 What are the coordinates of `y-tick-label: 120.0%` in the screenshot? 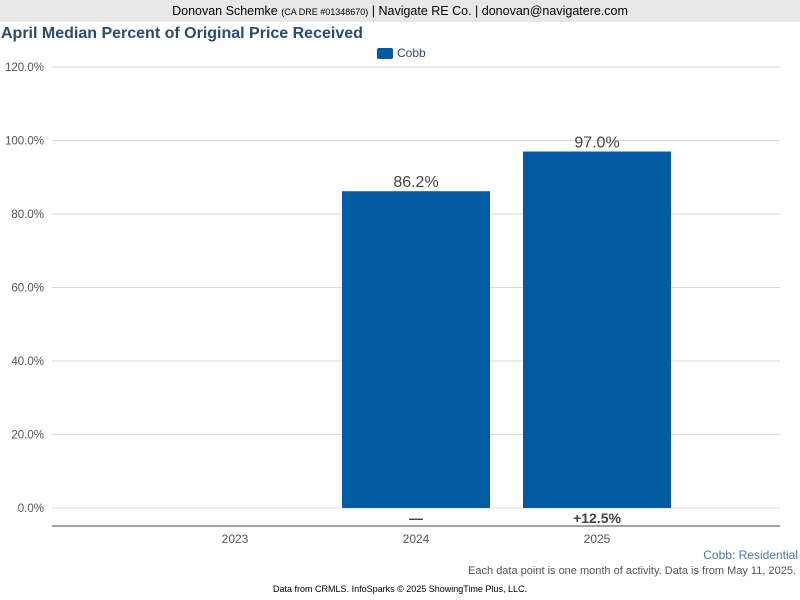 It's located at (24, 68).